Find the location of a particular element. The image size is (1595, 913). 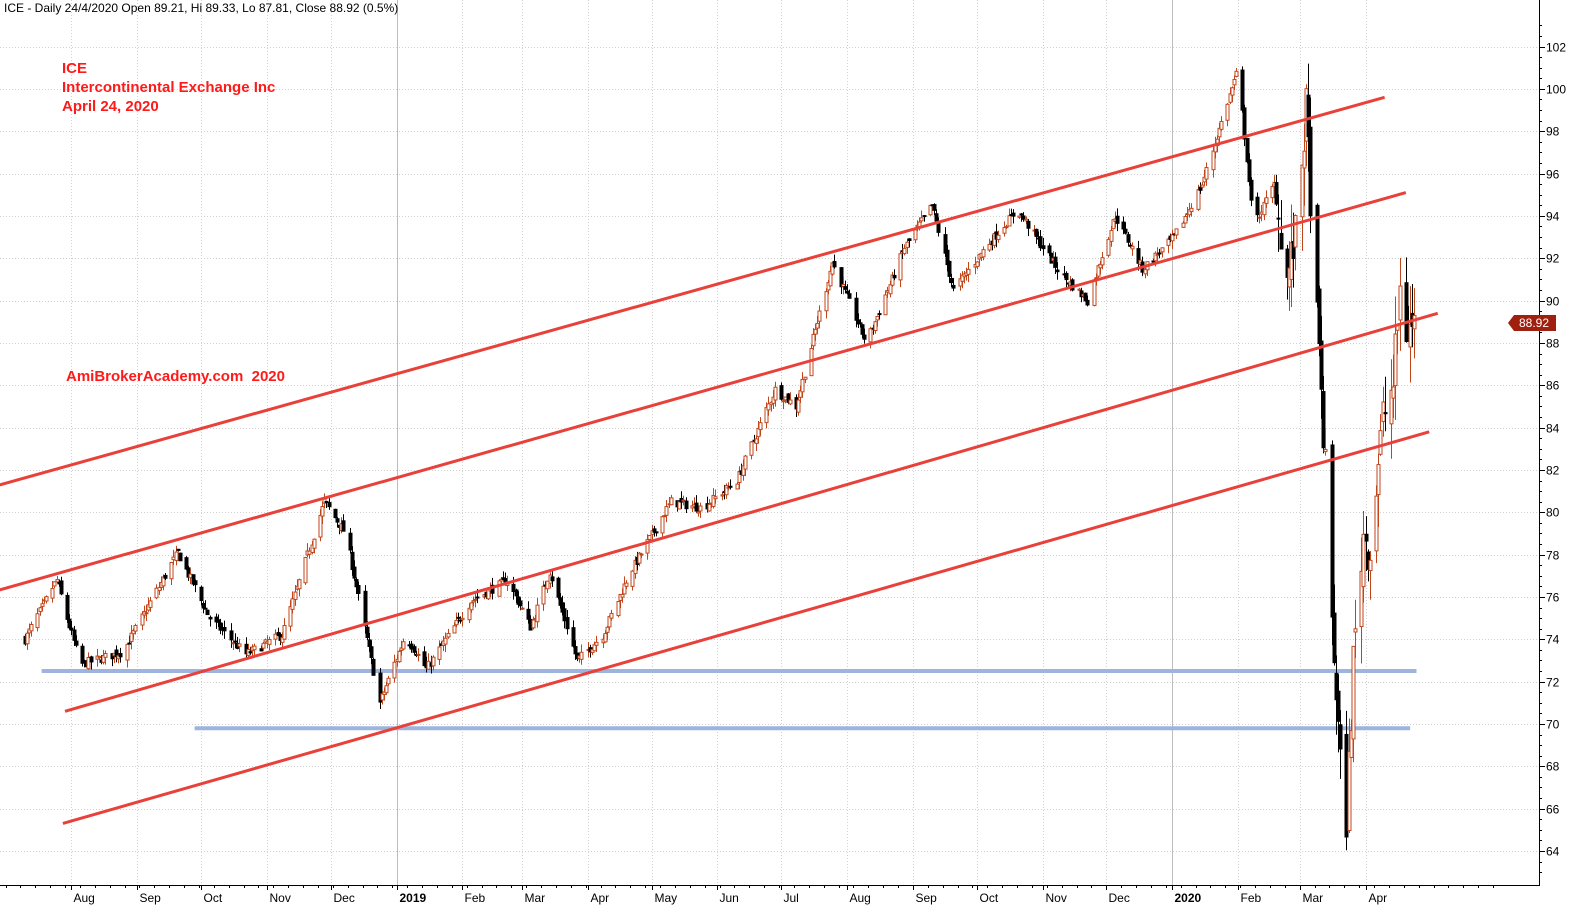

x-month-label: 2020 is located at coordinates (1188, 898).